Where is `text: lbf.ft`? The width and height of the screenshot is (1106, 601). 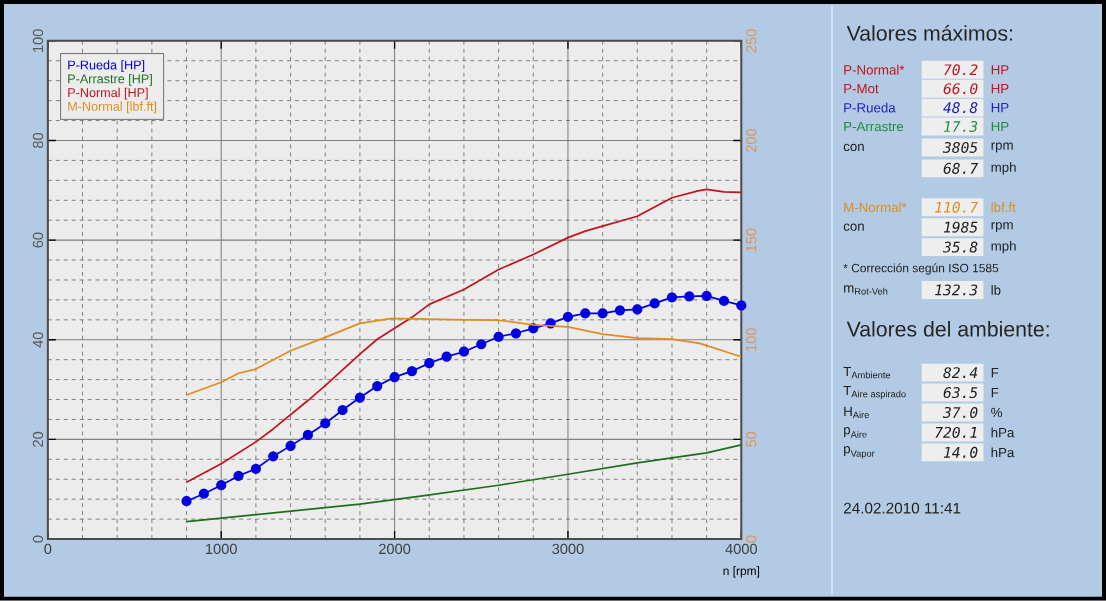
text: lbf.ft is located at coordinates (1003, 207).